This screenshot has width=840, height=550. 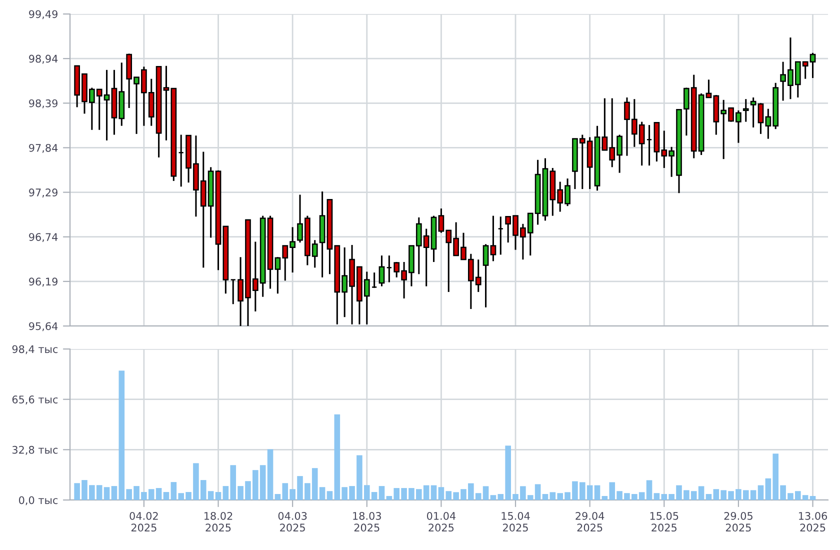 What do you see at coordinates (43, 148) in the screenshot?
I see `y-tick-label: 97,84` at bounding box center [43, 148].